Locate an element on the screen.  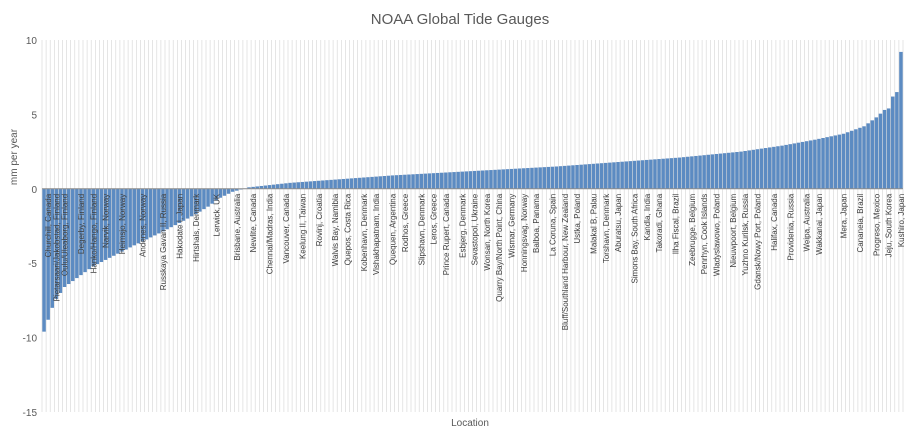
x-tick-label: Aburatsu, Japan is located at coordinates (618, 223).